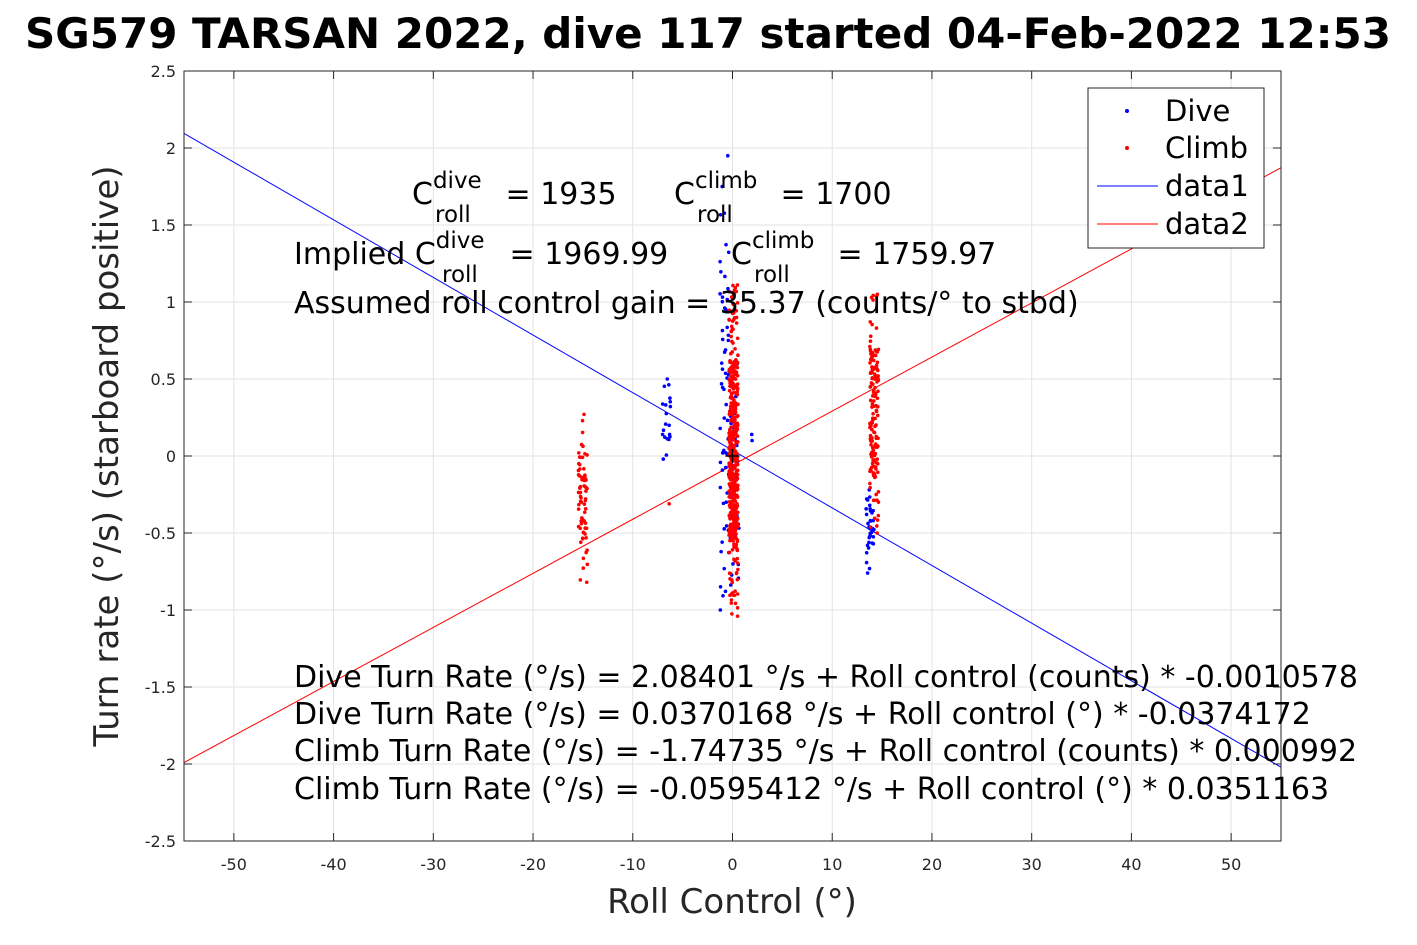  Describe the element at coordinates (684, 194) in the screenshot. I see `c-climb-base: C` at that location.